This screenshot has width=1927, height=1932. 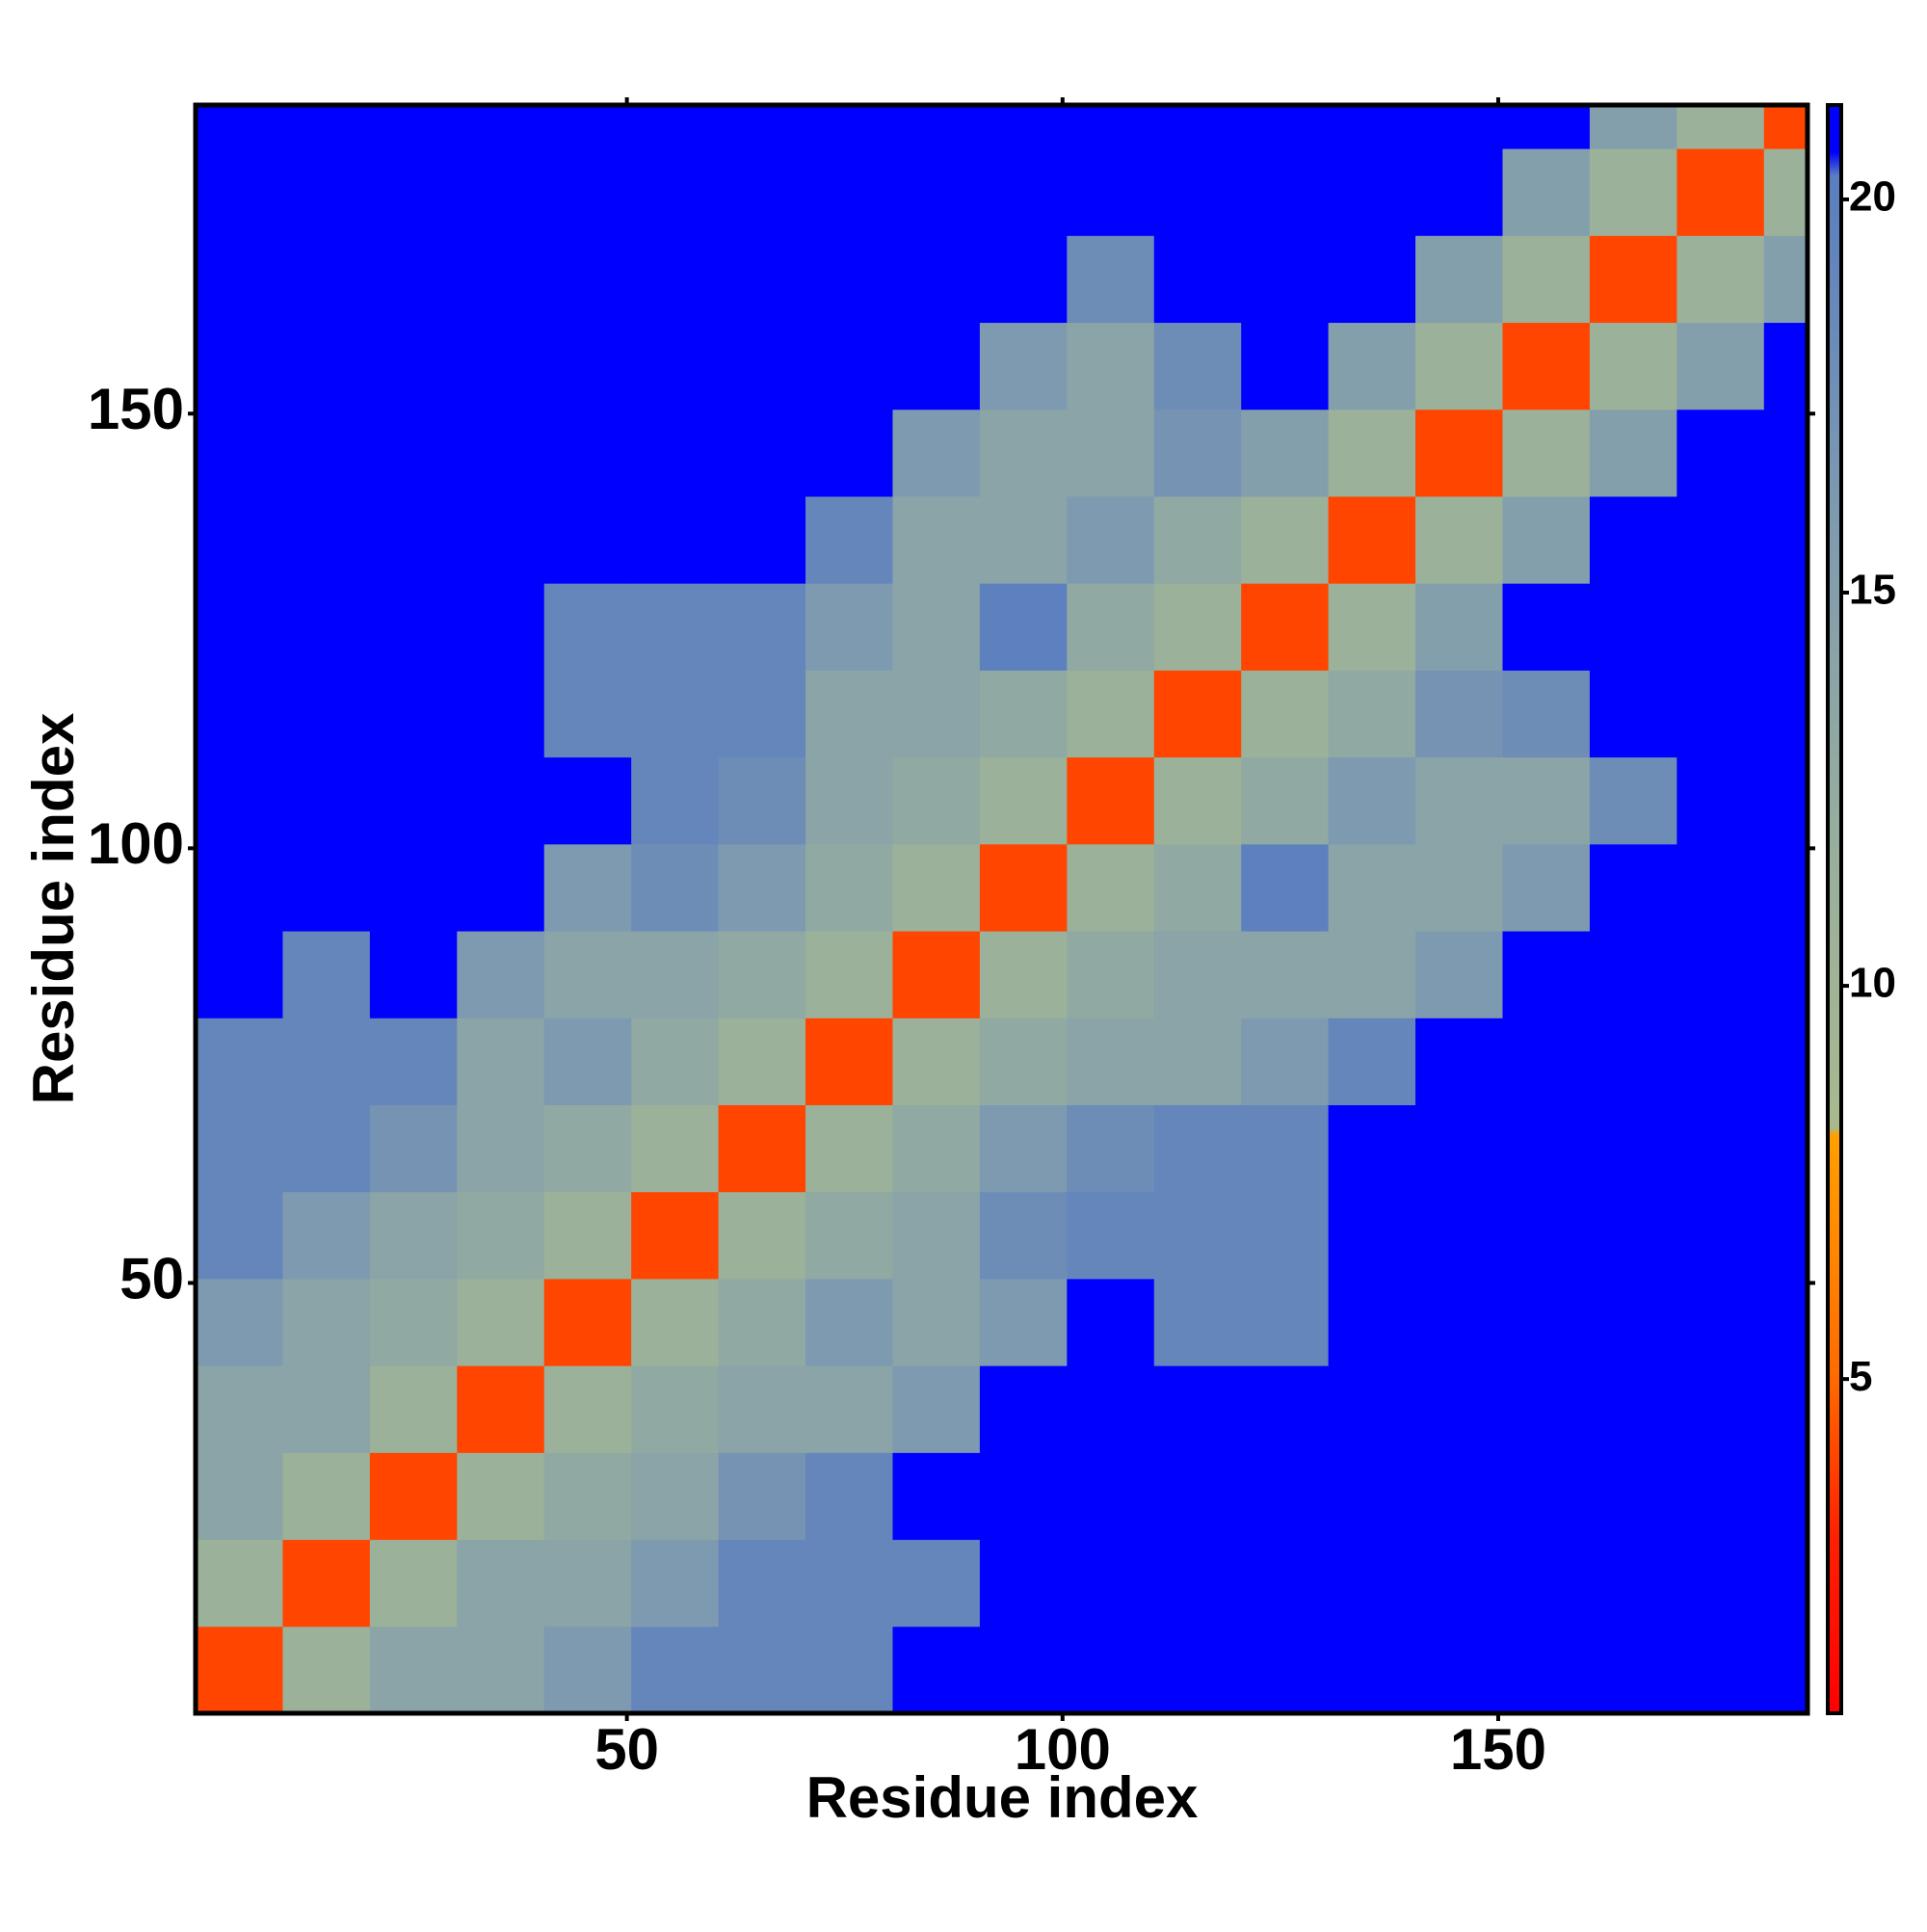 What do you see at coordinates (1835, 909) in the screenshot?
I see `colorbar` at bounding box center [1835, 909].